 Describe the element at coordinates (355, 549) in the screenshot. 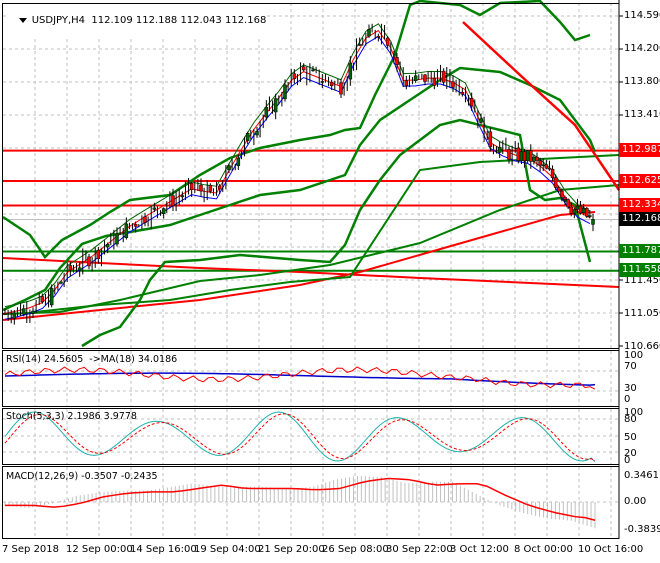

I see `time-axis-label: 26 Sep 08:00` at that location.